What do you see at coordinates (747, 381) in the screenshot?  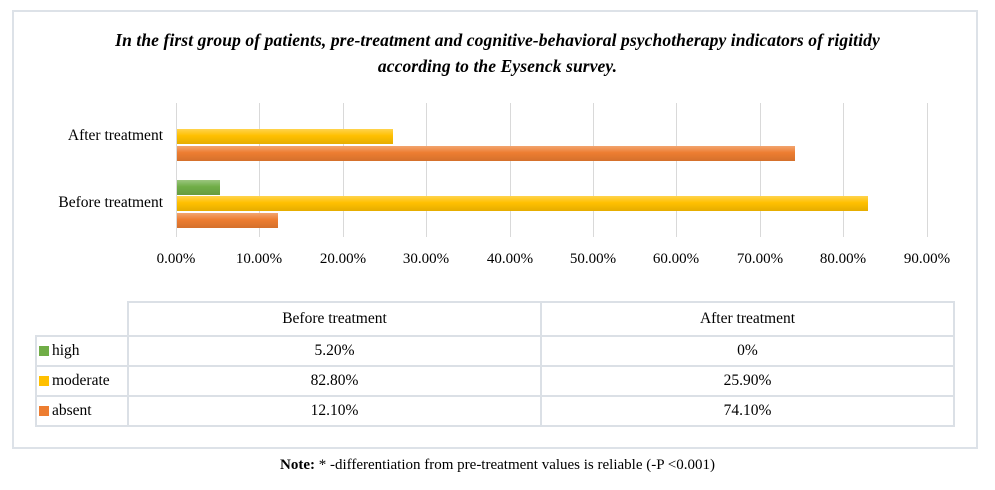 I see `cell-moderate-after: 25.90%` at bounding box center [747, 381].